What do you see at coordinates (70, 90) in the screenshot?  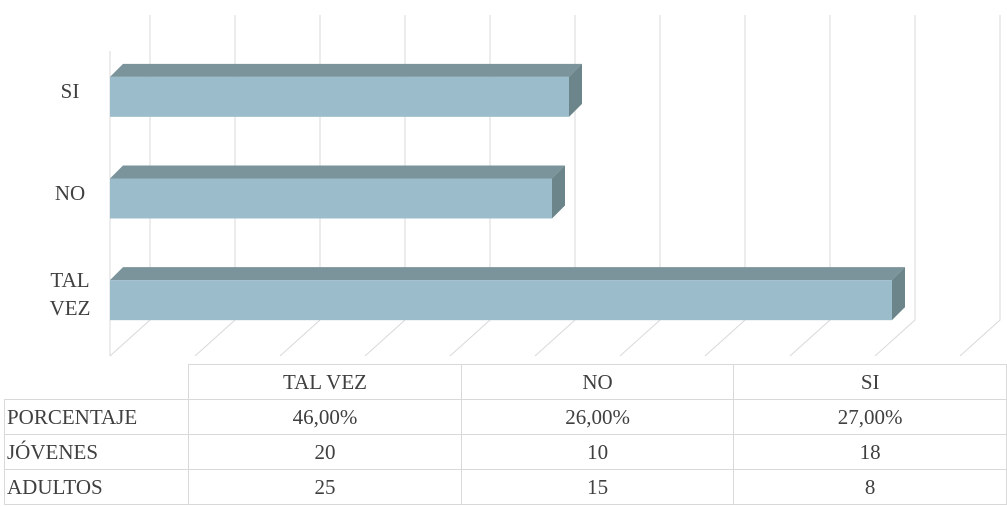 I see `y-tick-label: SI` at bounding box center [70, 90].